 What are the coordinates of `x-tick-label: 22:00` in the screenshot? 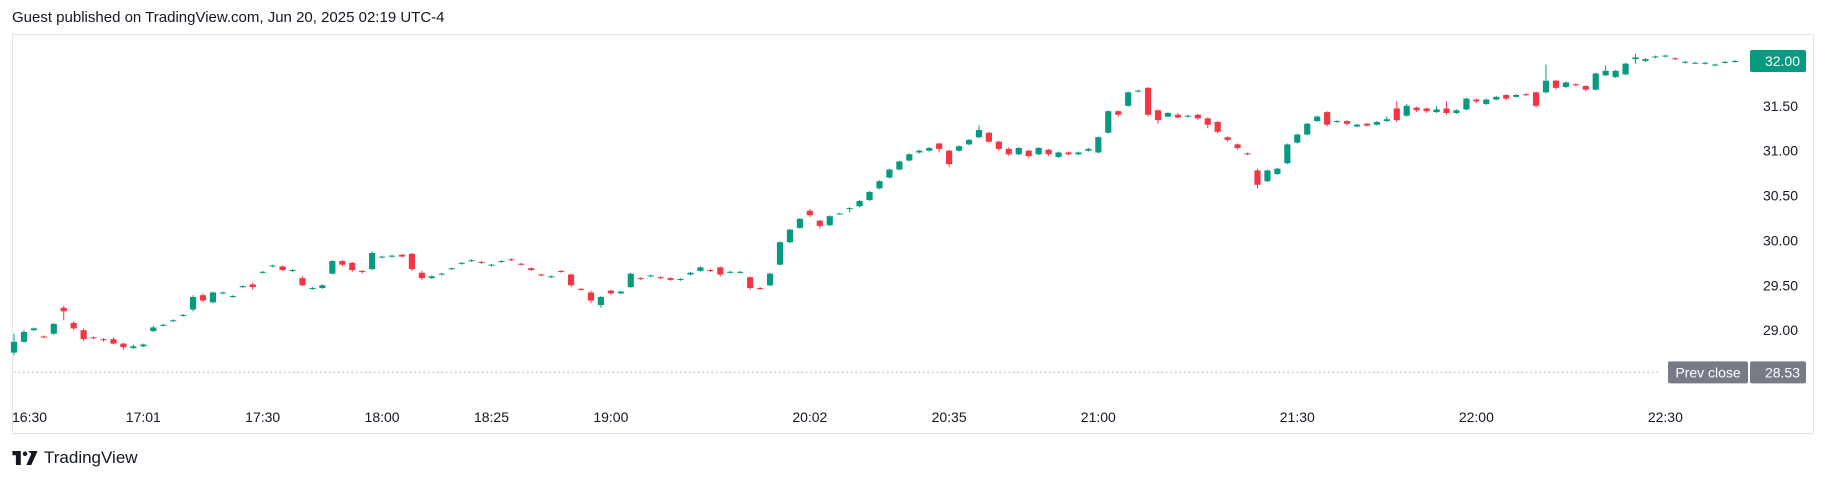 It's located at (1476, 417).